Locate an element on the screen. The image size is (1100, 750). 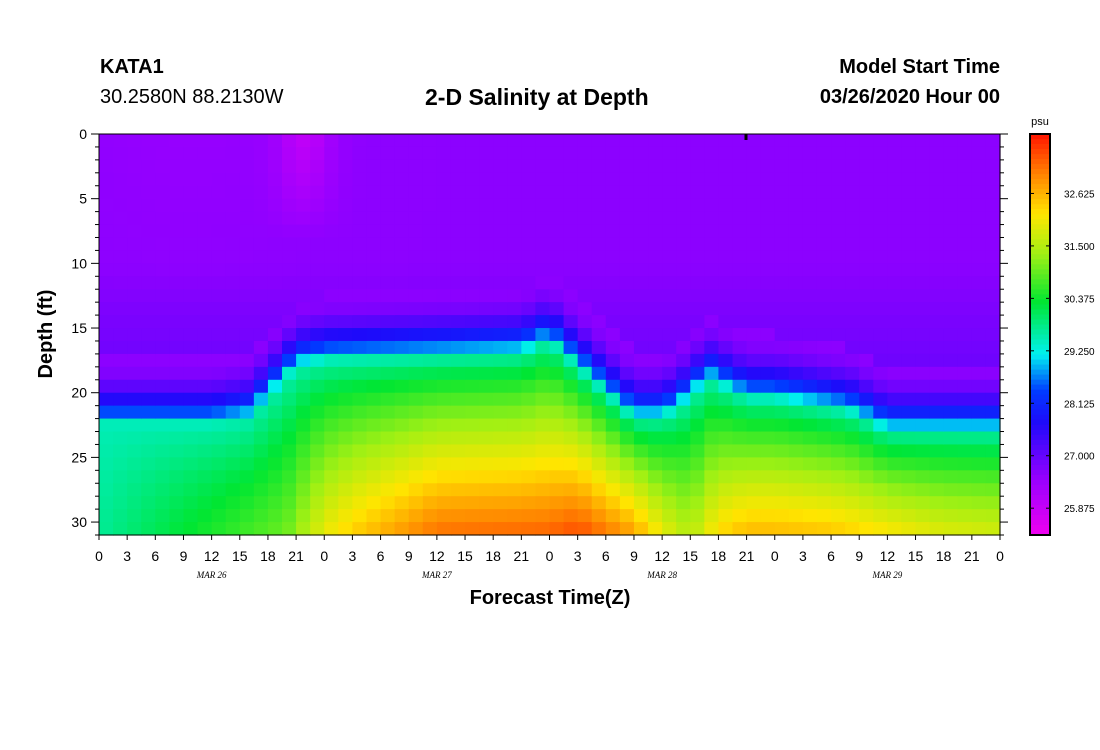
colorbar-unit: psu is located at coordinates (1040, 122).